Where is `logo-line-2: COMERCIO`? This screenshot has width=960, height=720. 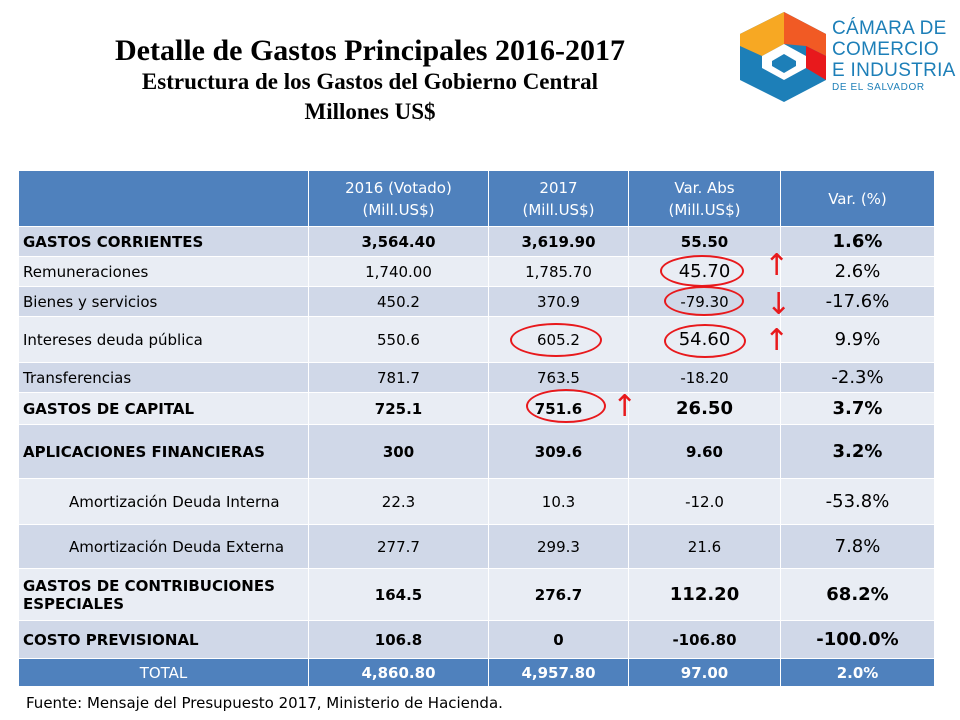
logo-line-2: COMERCIO is located at coordinates (885, 49).